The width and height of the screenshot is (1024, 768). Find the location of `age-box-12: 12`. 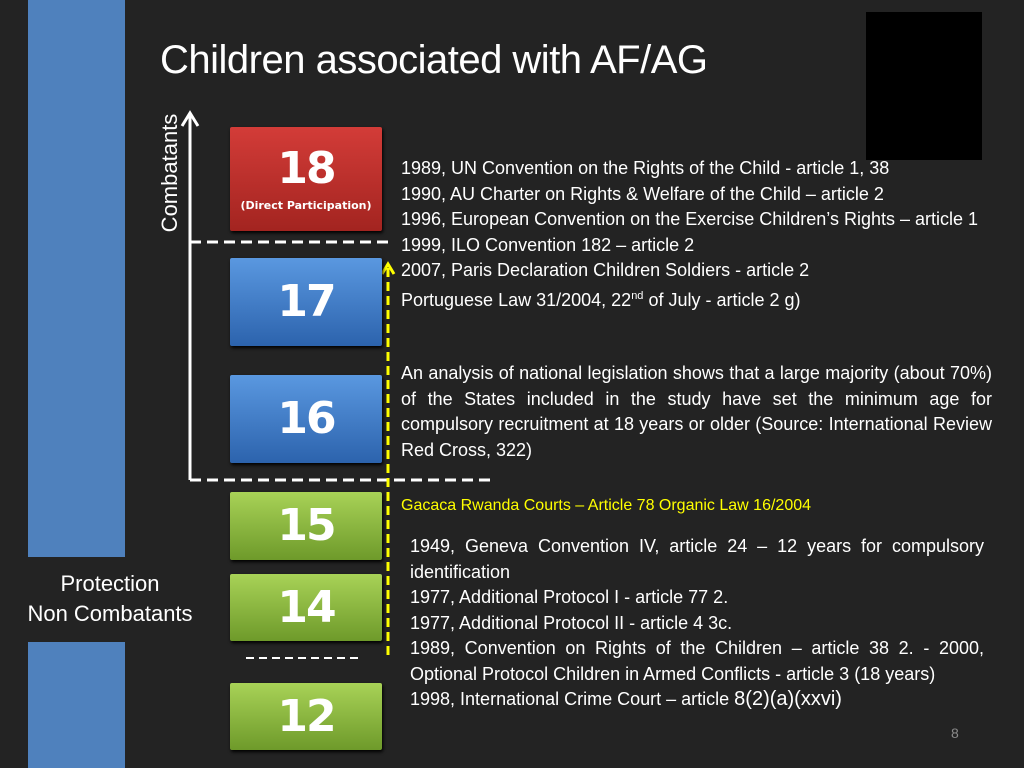

age-box-12: 12 is located at coordinates (306, 716).